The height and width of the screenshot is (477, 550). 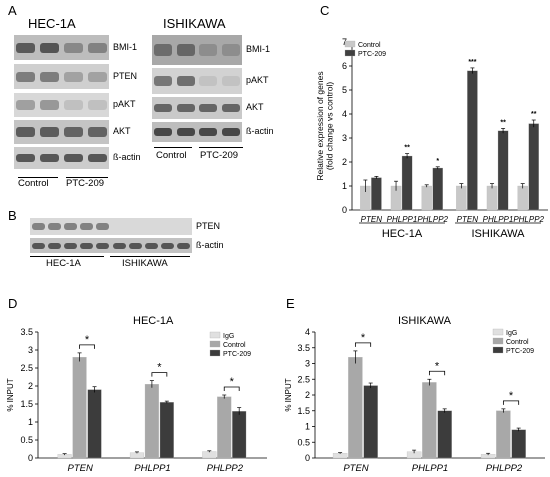 I want to click on blot-strip-b-actin, so click(x=111, y=245).